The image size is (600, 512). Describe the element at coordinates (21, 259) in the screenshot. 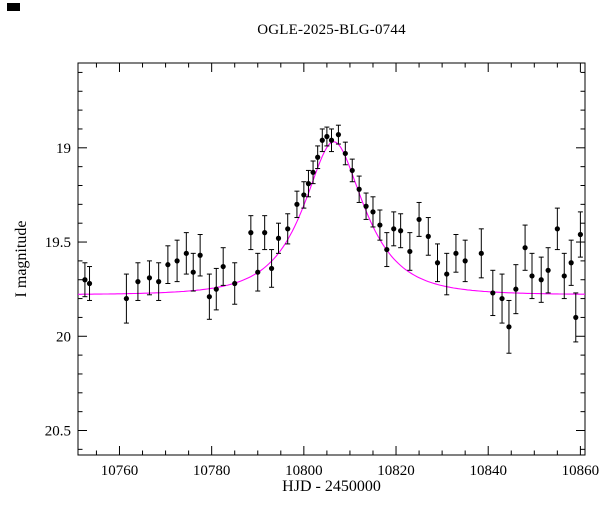

I see `y-axis-label: I magnitude` at that location.